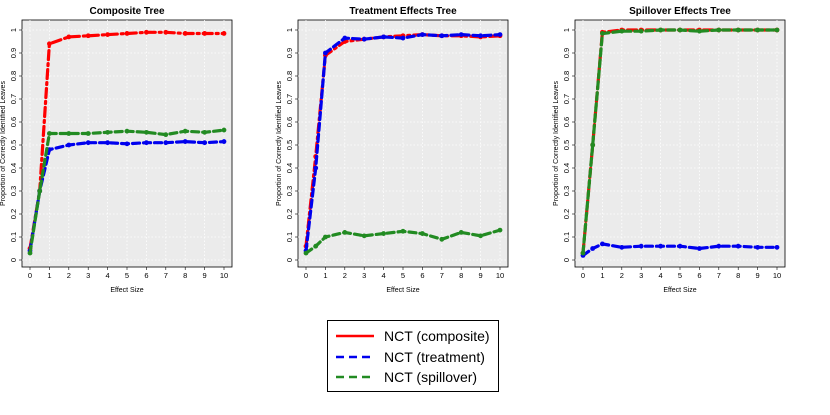 This screenshot has width=830, height=415. What do you see at coordinates (461, 275) in the screenshot?
I see `x-tick-label: 8` at bounding box center [461, 275].